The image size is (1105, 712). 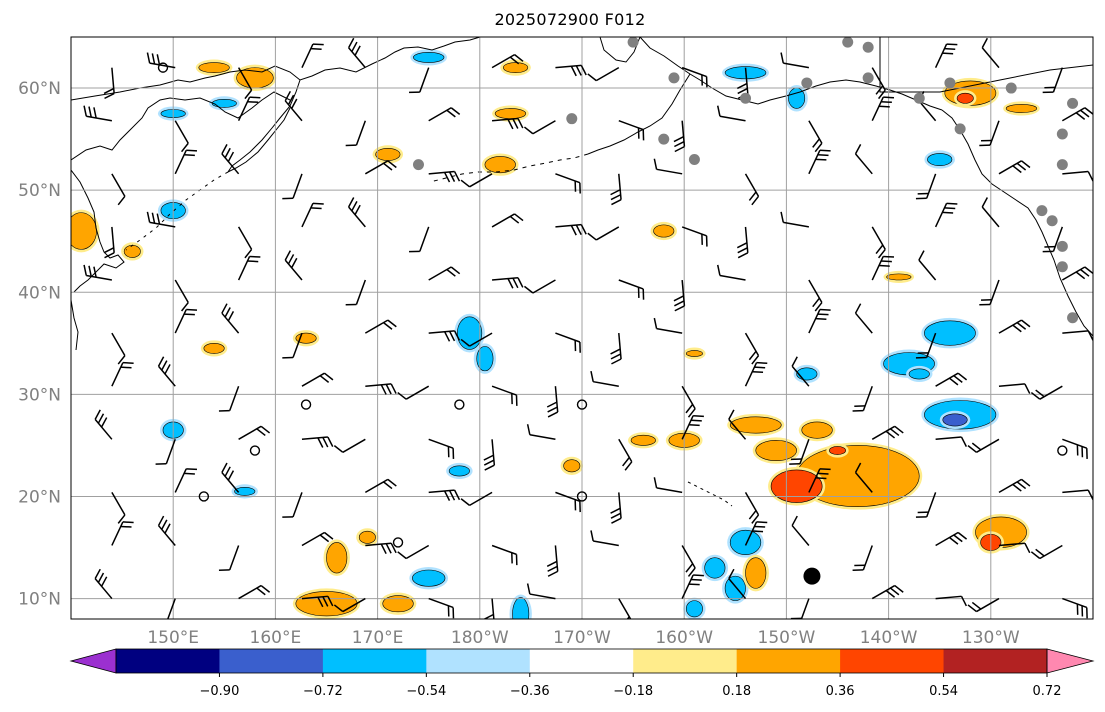 I want to click on coastline-okhotsk, so click(x=181, y=126).